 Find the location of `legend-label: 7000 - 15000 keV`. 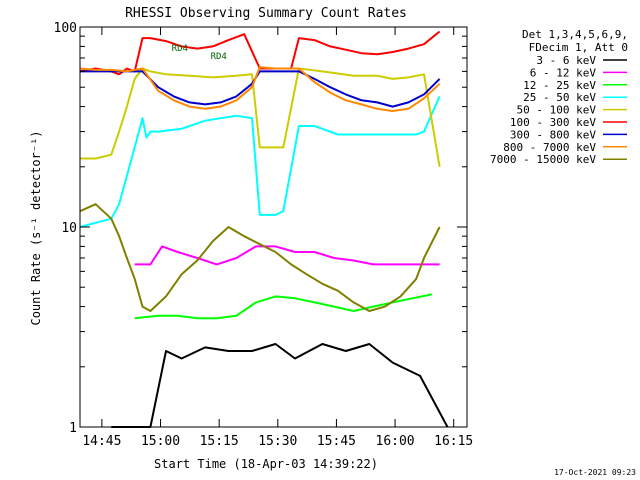

legend-label: 7000 - 15000 keV is located at coordinates (543, 159).